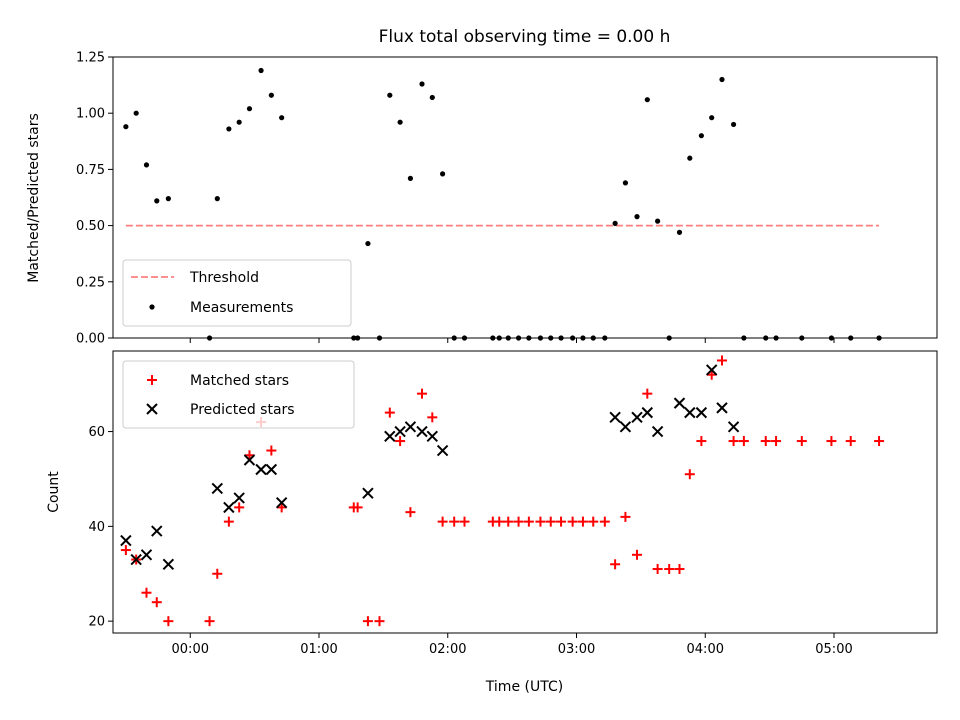 The width and height of the screenshot is (960, 720). Describe the element at coordinates (576, 649) in the screenshot. I see `x-tick-label: 03:00` at that location.